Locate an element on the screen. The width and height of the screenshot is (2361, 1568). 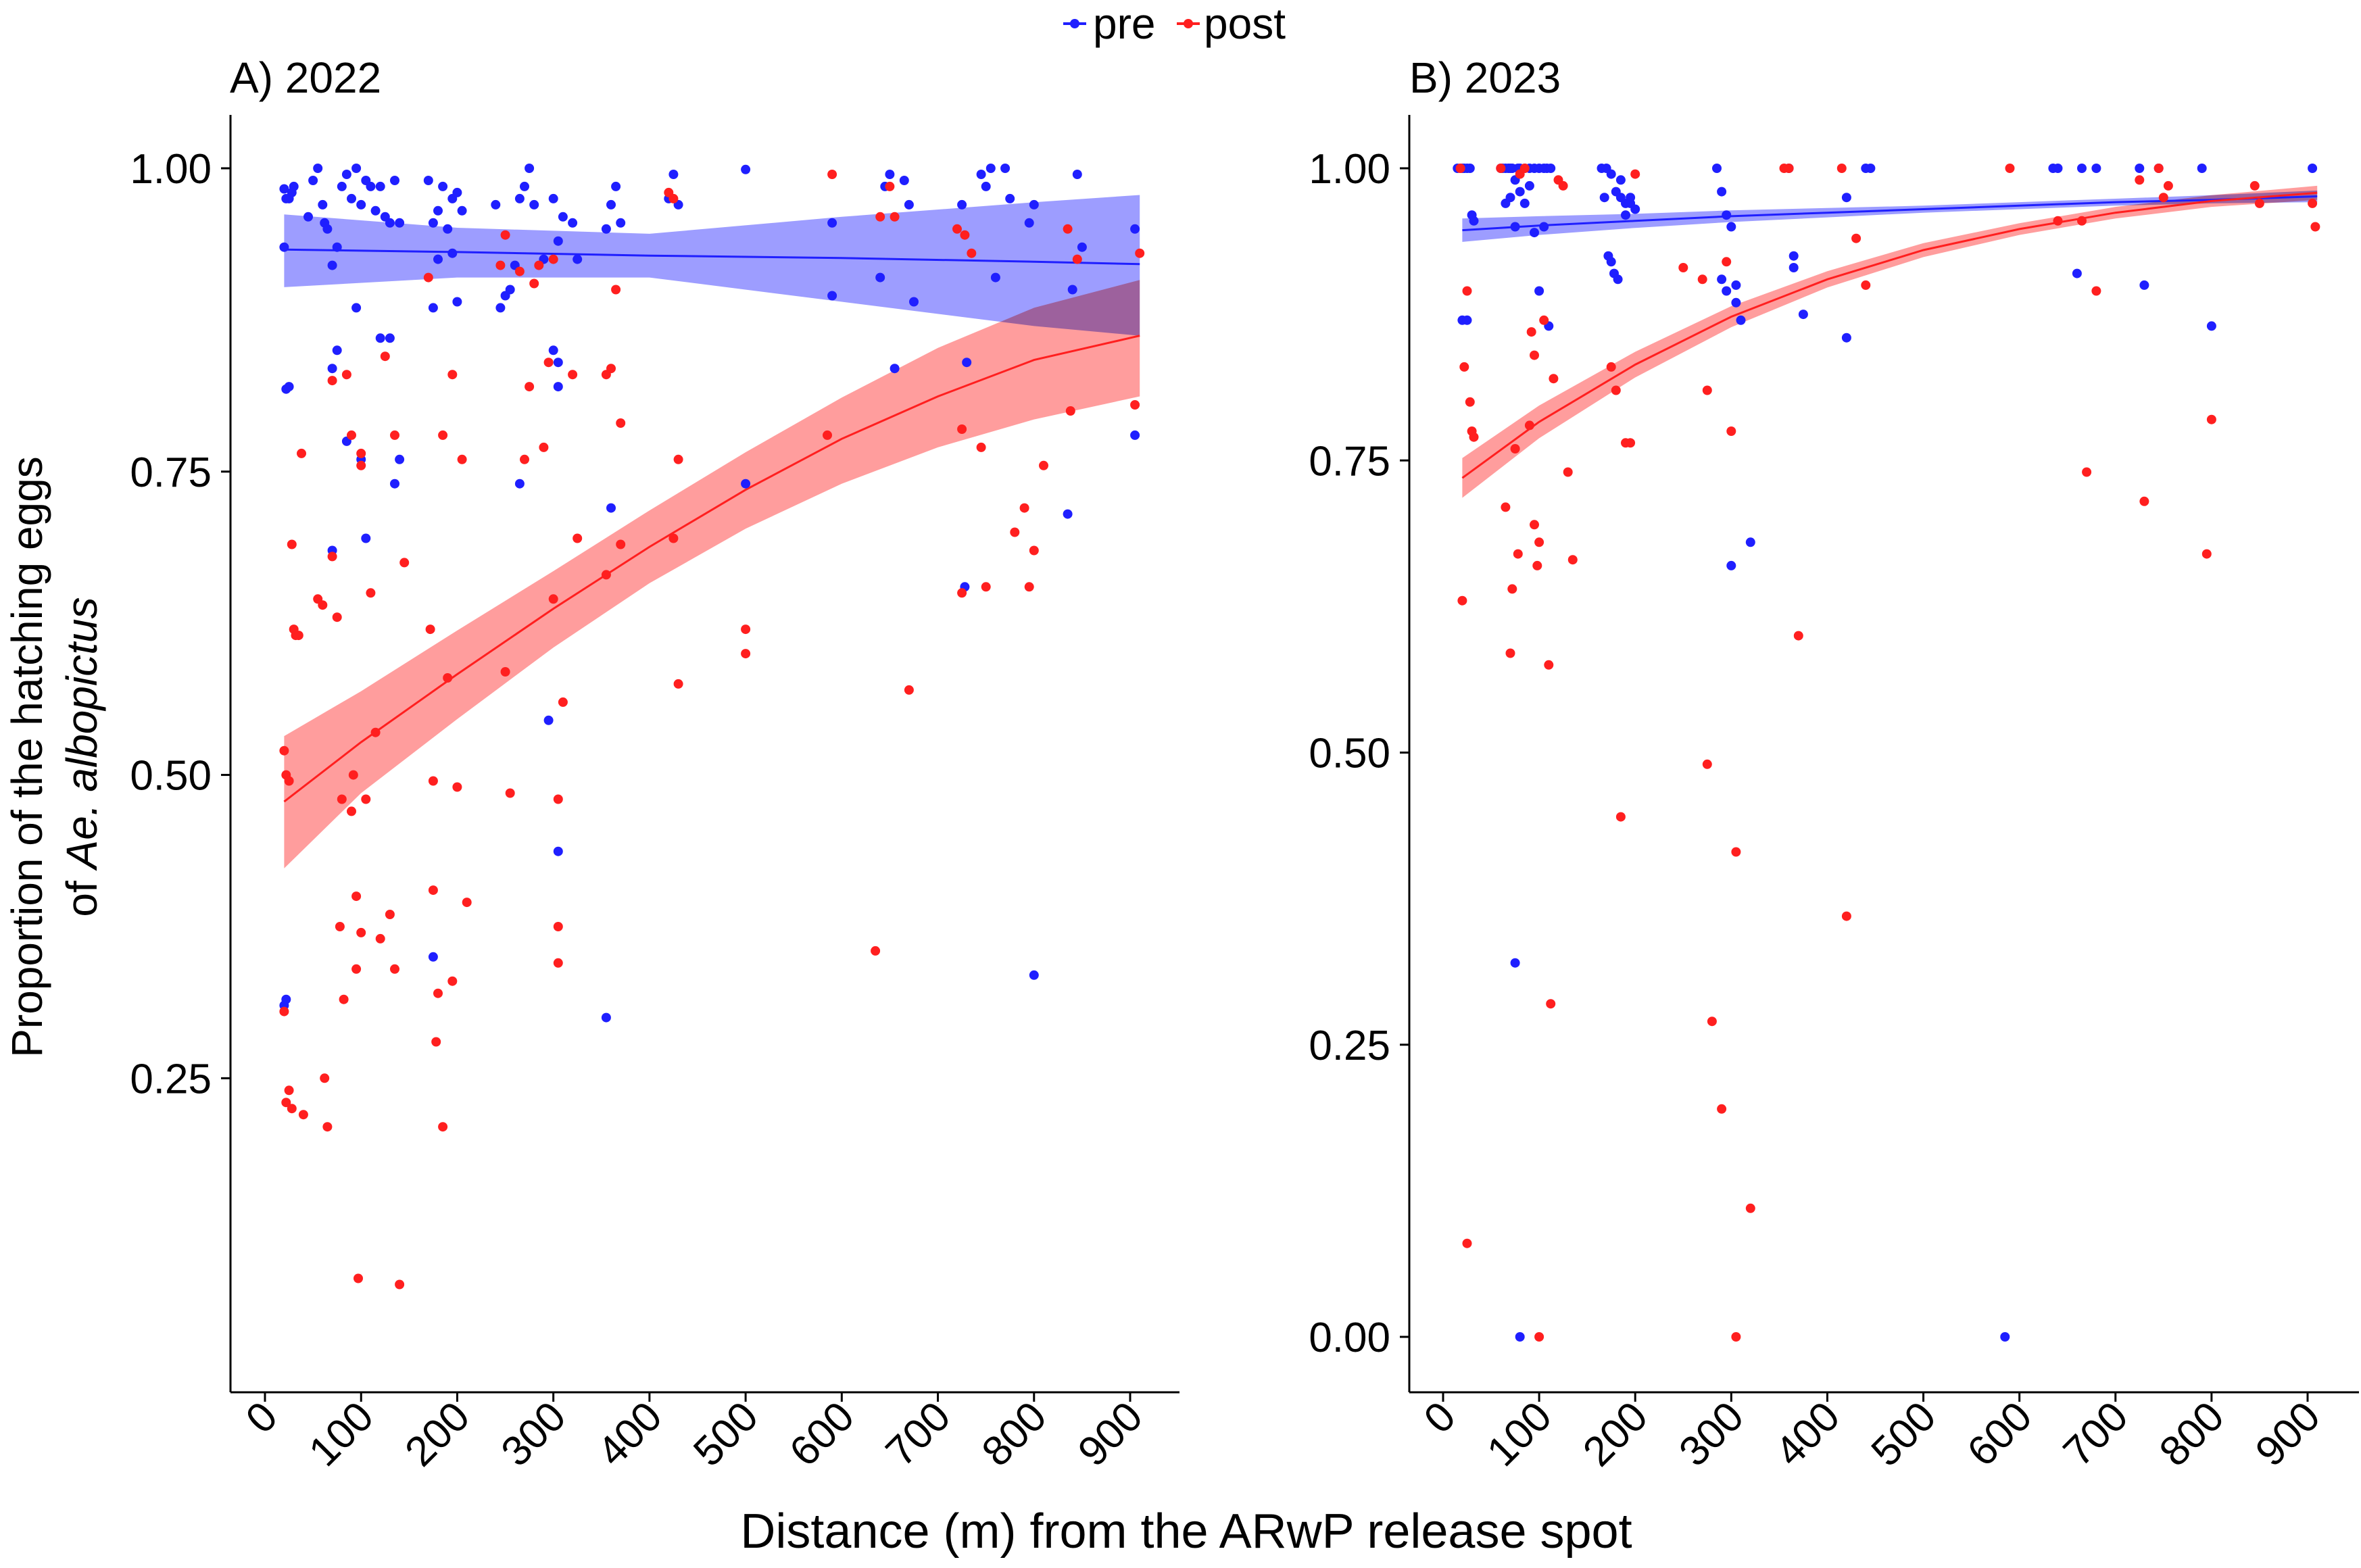
panel-a-fit-lines is located at coordinates (711, 525).